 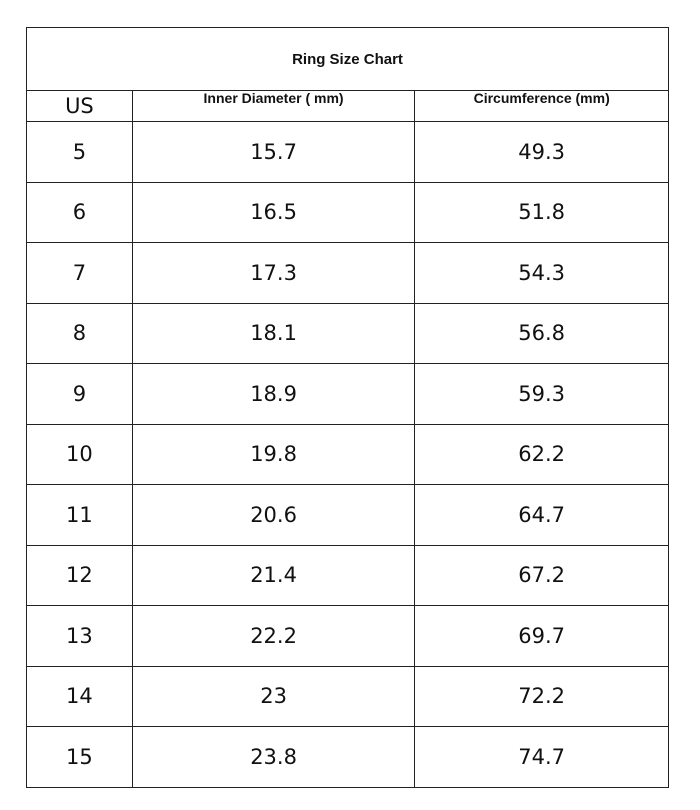 I want to click on cell-circumference: 56.8, so click(x=541, y=333).